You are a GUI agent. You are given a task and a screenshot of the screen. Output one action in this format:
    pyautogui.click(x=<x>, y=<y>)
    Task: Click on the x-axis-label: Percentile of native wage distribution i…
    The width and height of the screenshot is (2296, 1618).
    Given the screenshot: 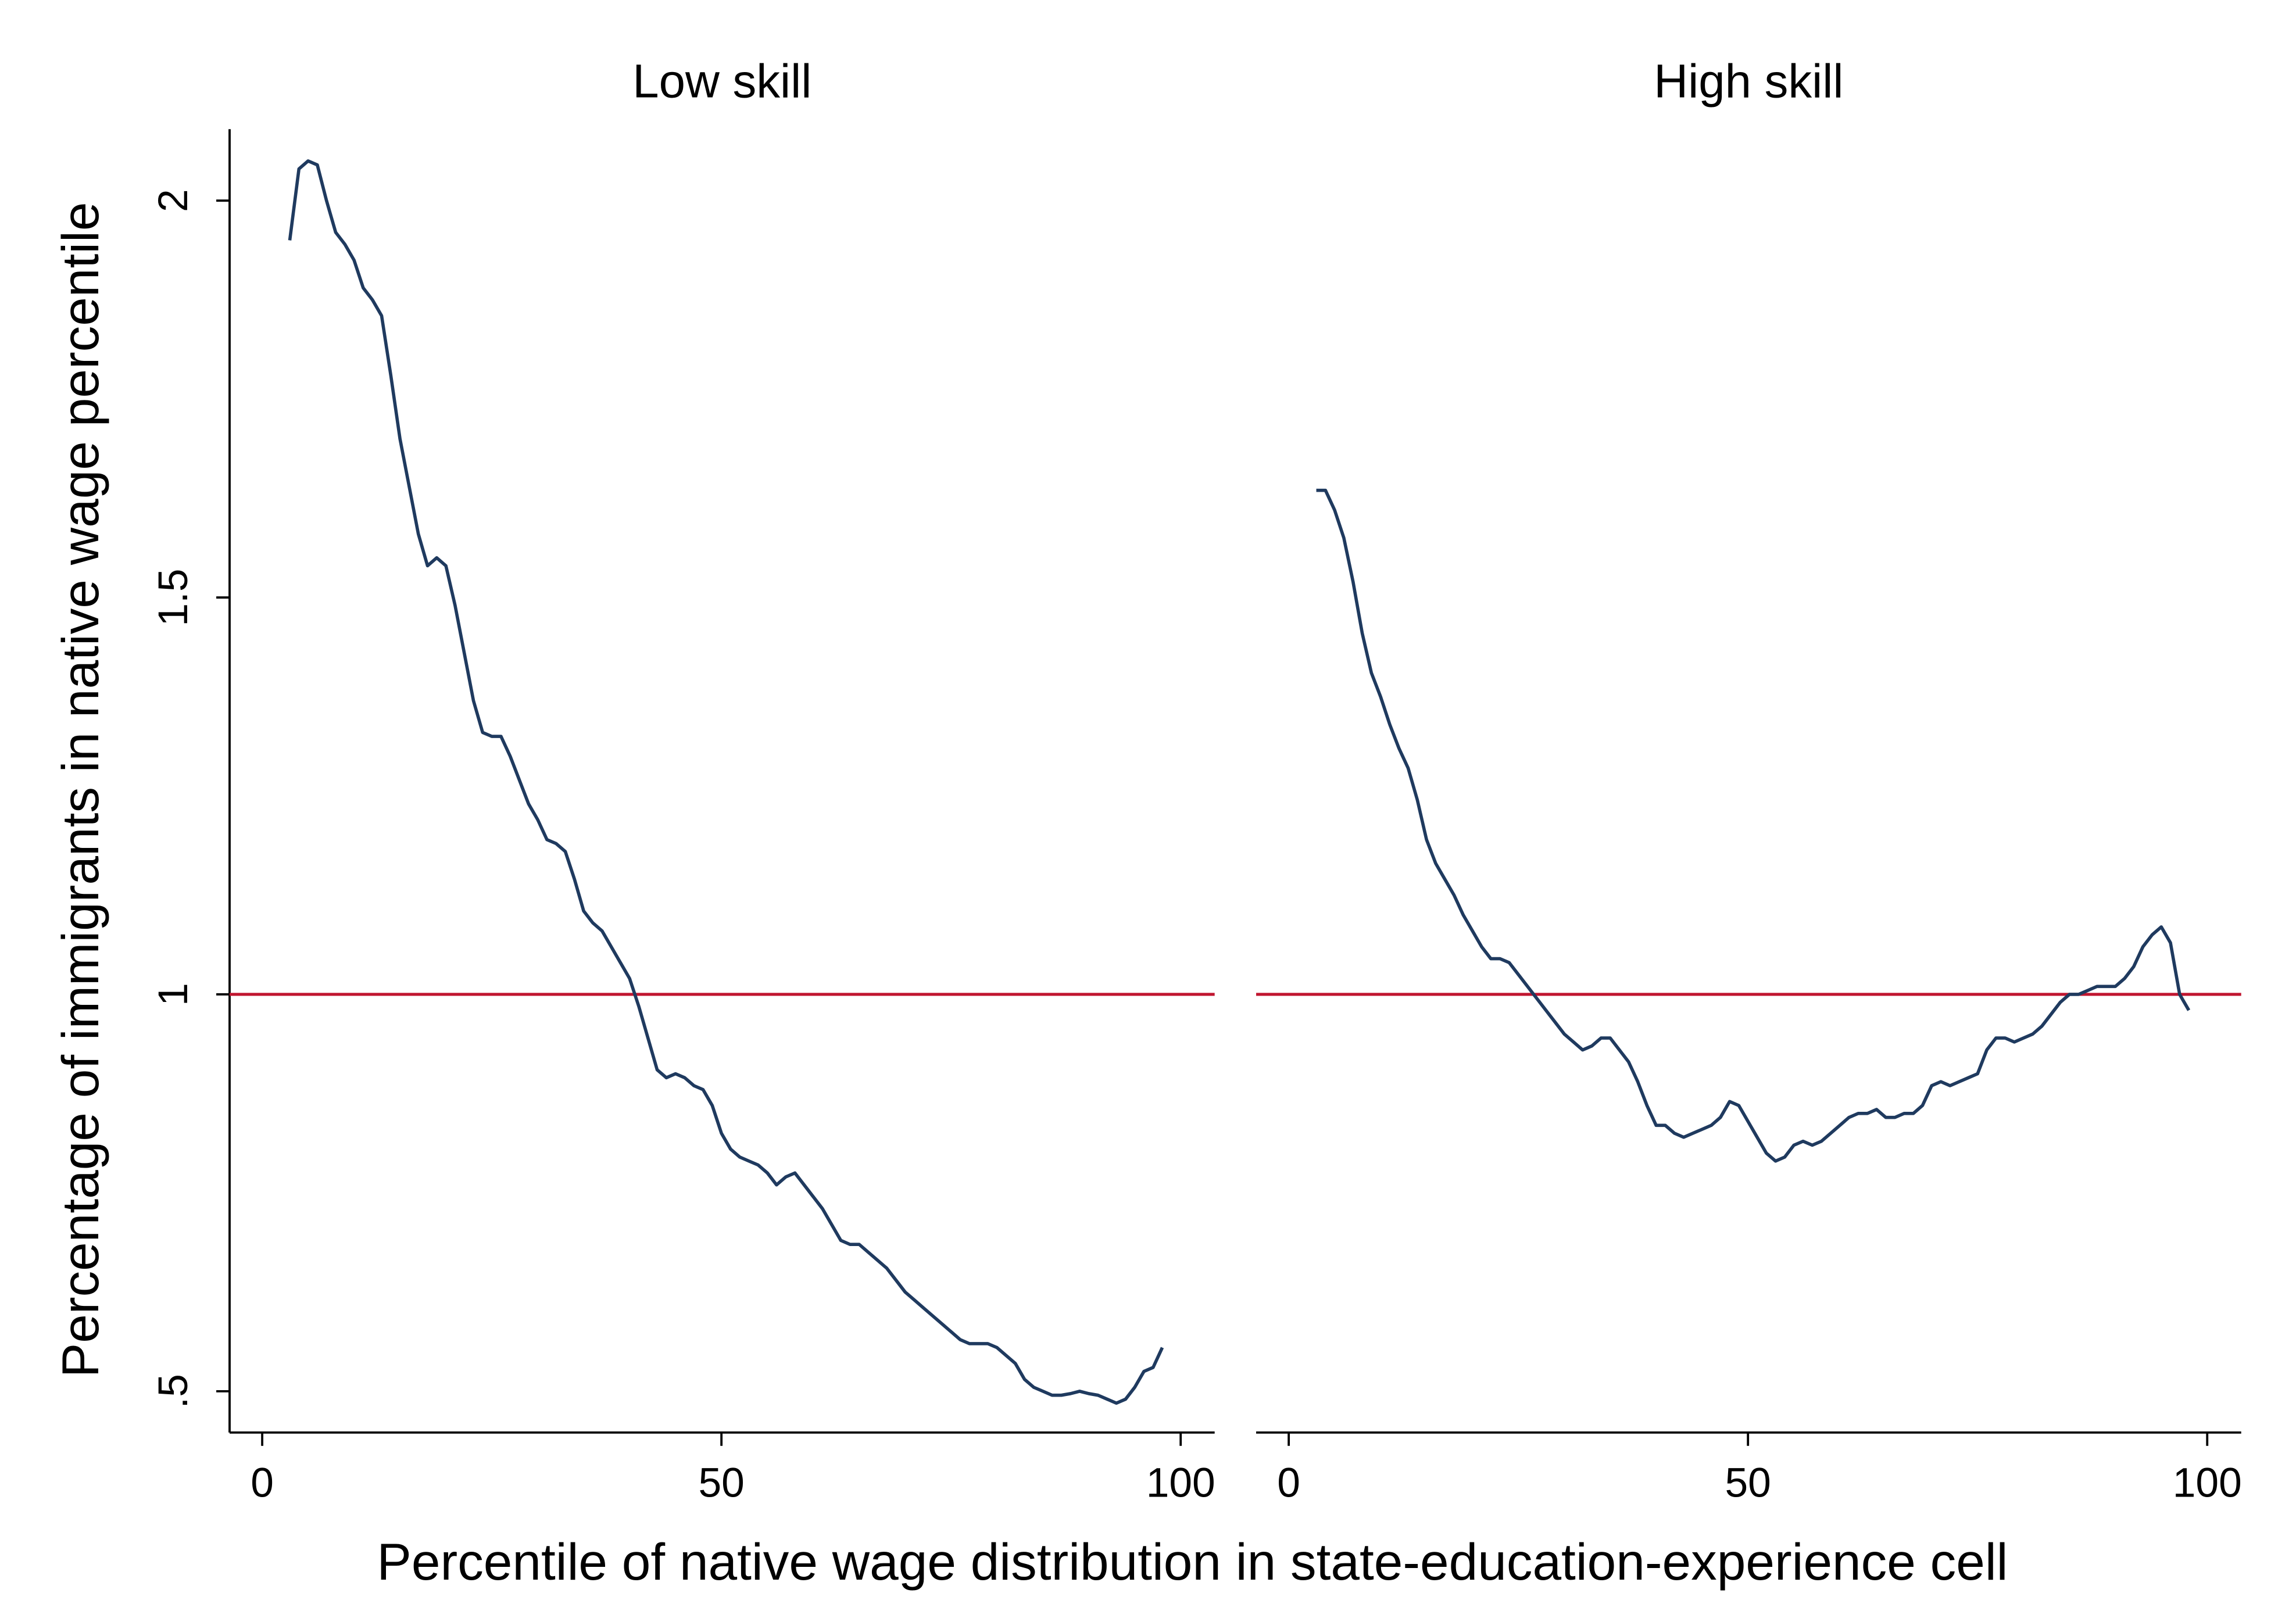 What is the action you would take?
    pyautogui.click(x=1192, y=1562)
    